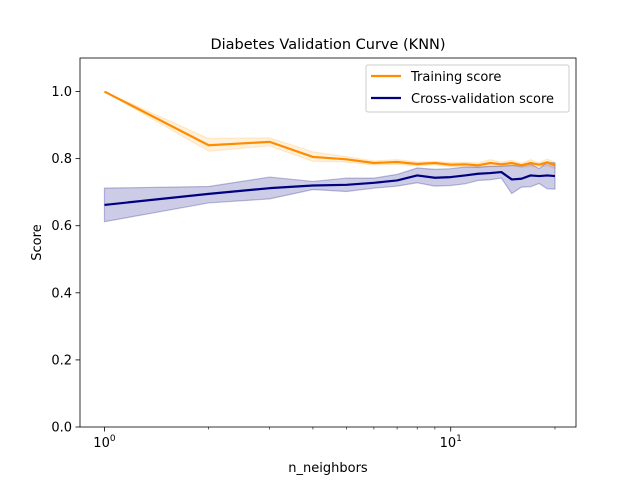 The image size is (640, 480). What do you see at coordinates (61, 293) in the screenshot?
I see `y-tick-label: 0.4` at bounding box center [61, 293].